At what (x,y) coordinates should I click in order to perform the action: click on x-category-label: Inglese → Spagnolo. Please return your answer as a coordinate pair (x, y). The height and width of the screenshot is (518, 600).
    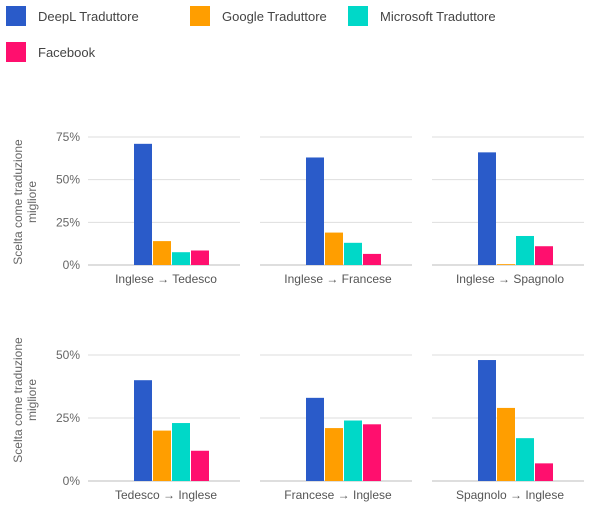
    Looking at the image, I should click on (510, 279).